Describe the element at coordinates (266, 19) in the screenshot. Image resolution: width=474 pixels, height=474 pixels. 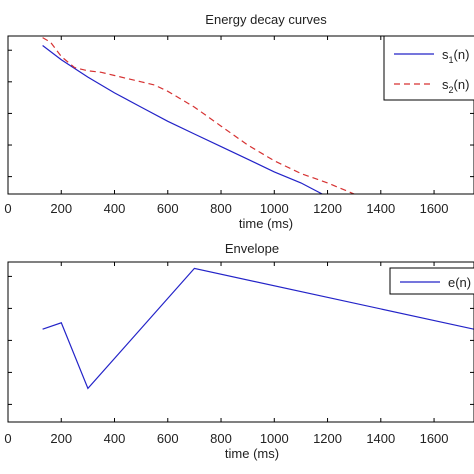
I see `chart-title: Energy decay curves` at that location.